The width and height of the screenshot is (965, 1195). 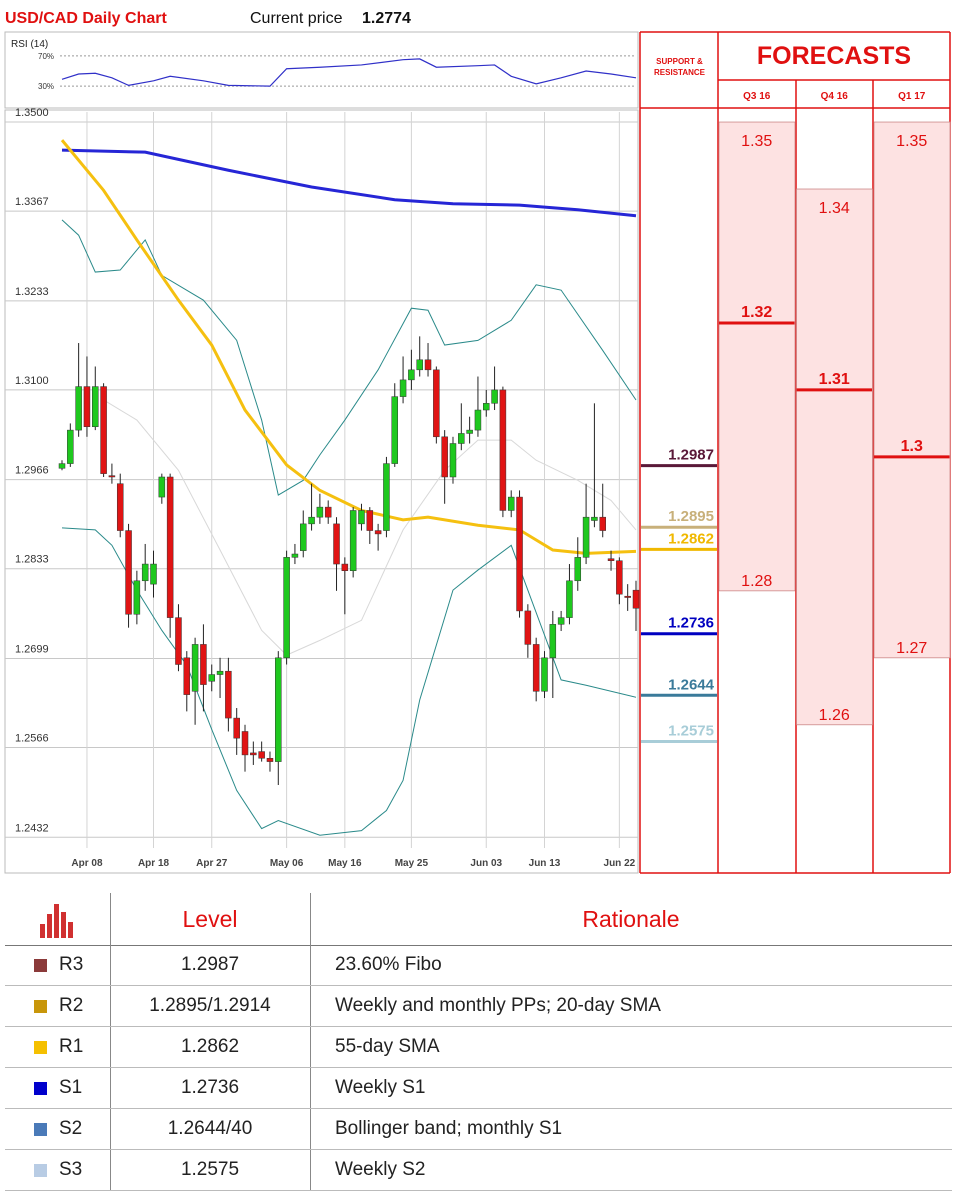 What do you see at coordinates (46, 56) in the screenshot?
I see `rsi-tick-label: 70%` at bounding box center [46, 56].